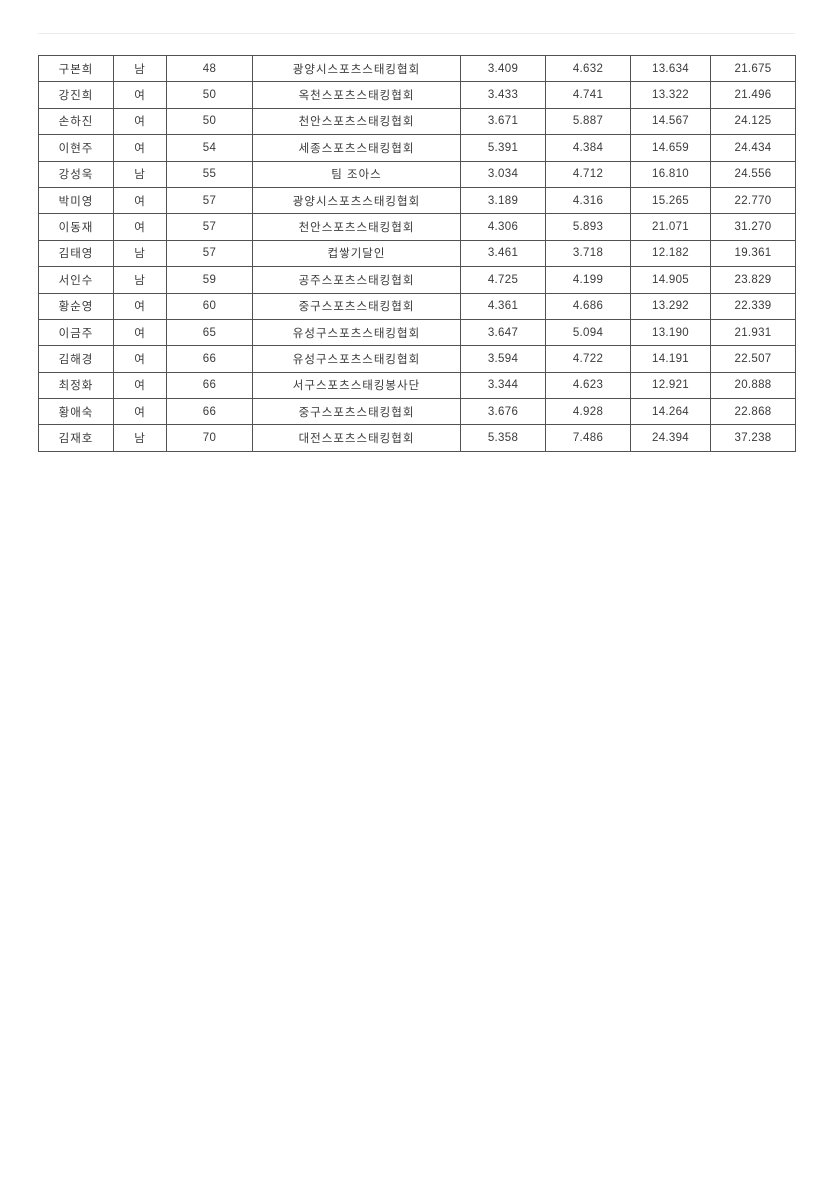 The image size is (835, 1181). What do you see at coordinates (753, 174) in the screenshot?
I see `cell-time4: 24.556` at bounding box center [753, 174].